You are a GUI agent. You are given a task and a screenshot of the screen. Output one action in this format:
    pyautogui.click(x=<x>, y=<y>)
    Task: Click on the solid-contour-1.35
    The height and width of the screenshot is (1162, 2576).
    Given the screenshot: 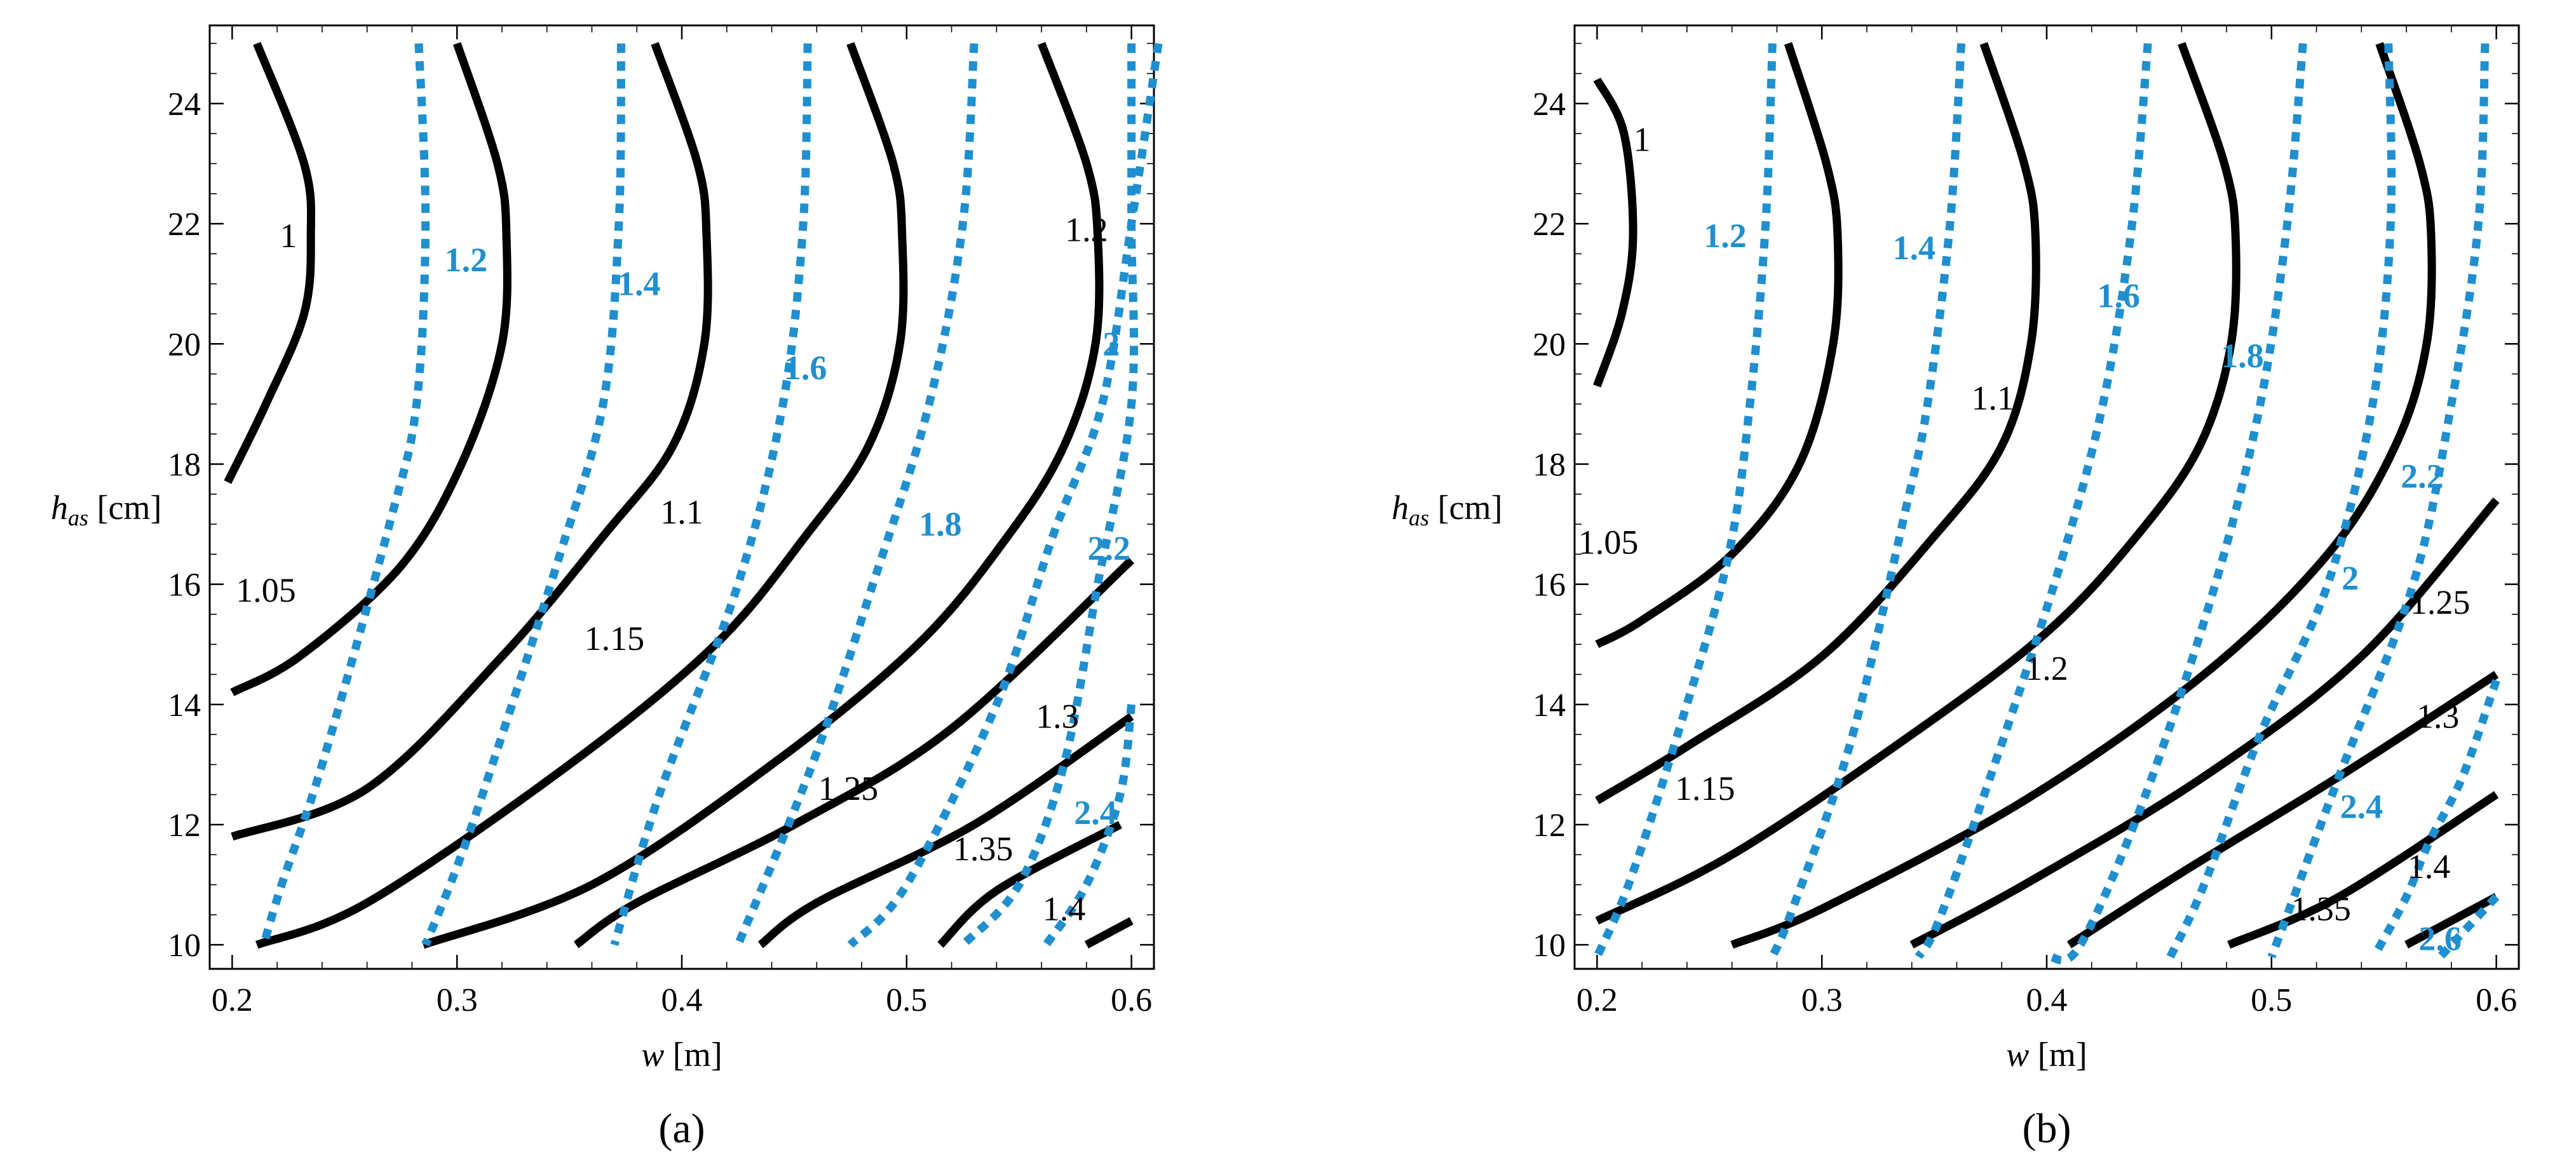 What is the action you would take?
    pyautogui.click(x=1029, y=885)
    